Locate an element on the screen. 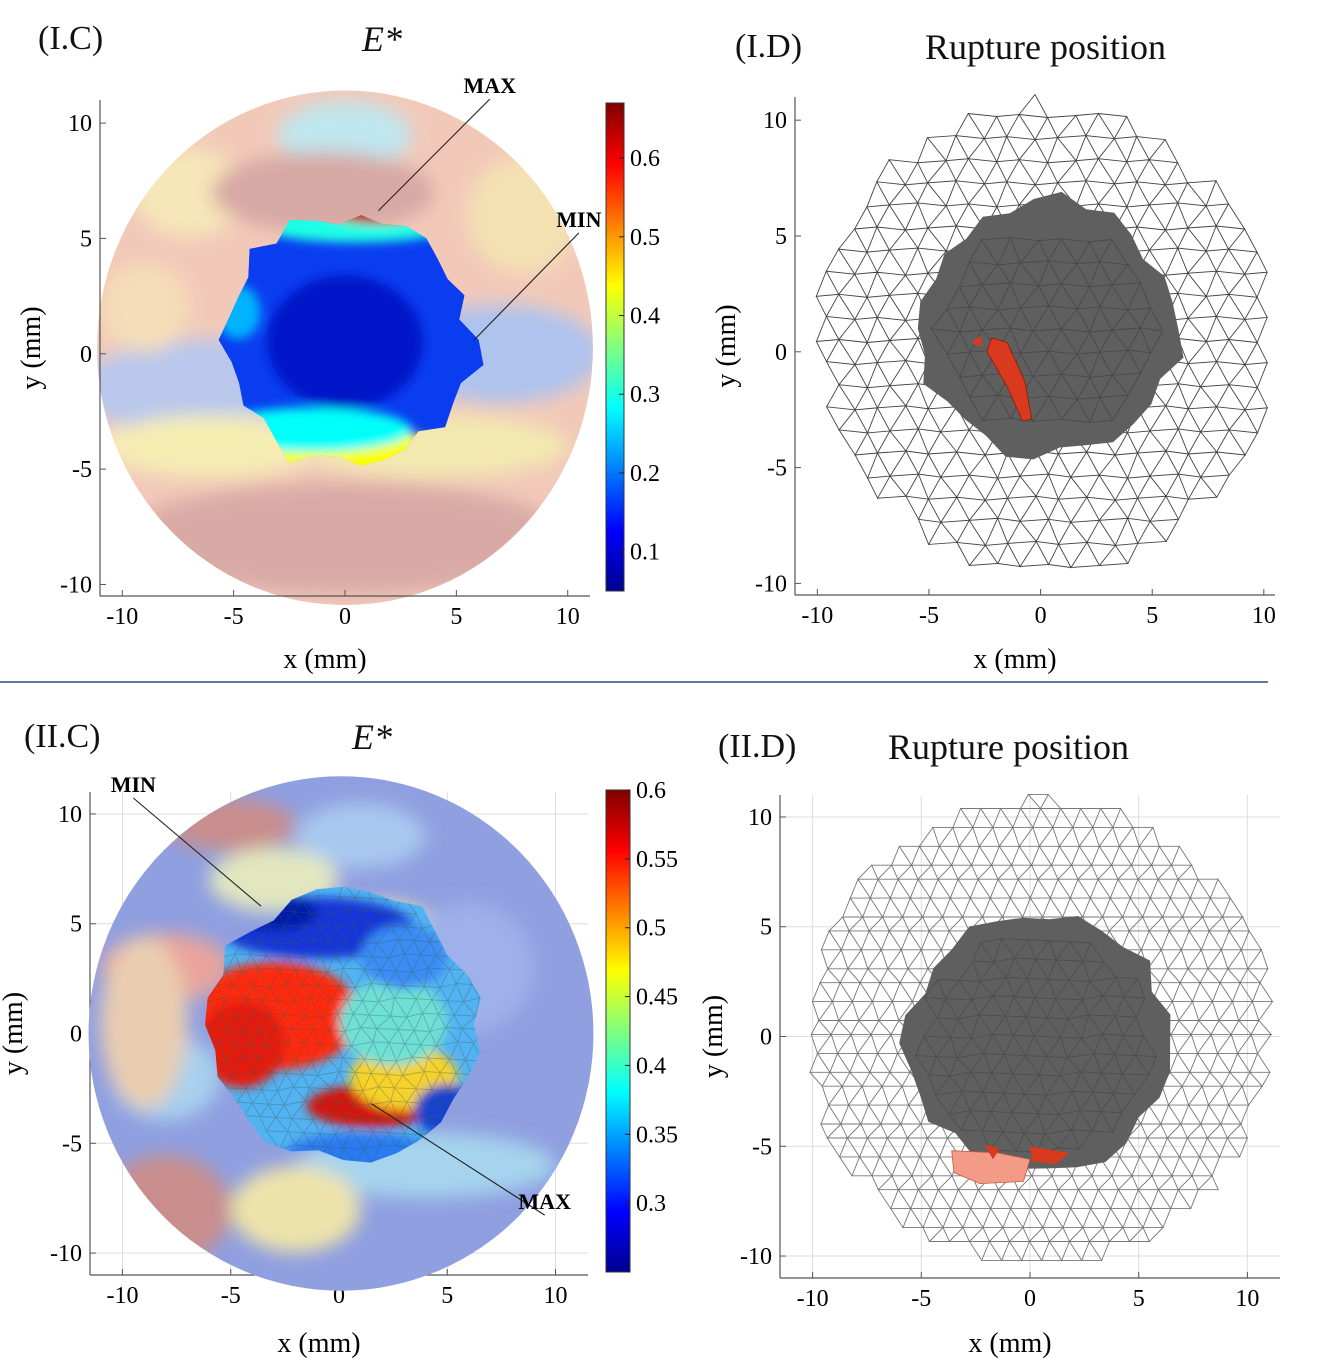 This screenshot has height=1368, width=1336. mesh-id is located at coordinates (1042, 331).